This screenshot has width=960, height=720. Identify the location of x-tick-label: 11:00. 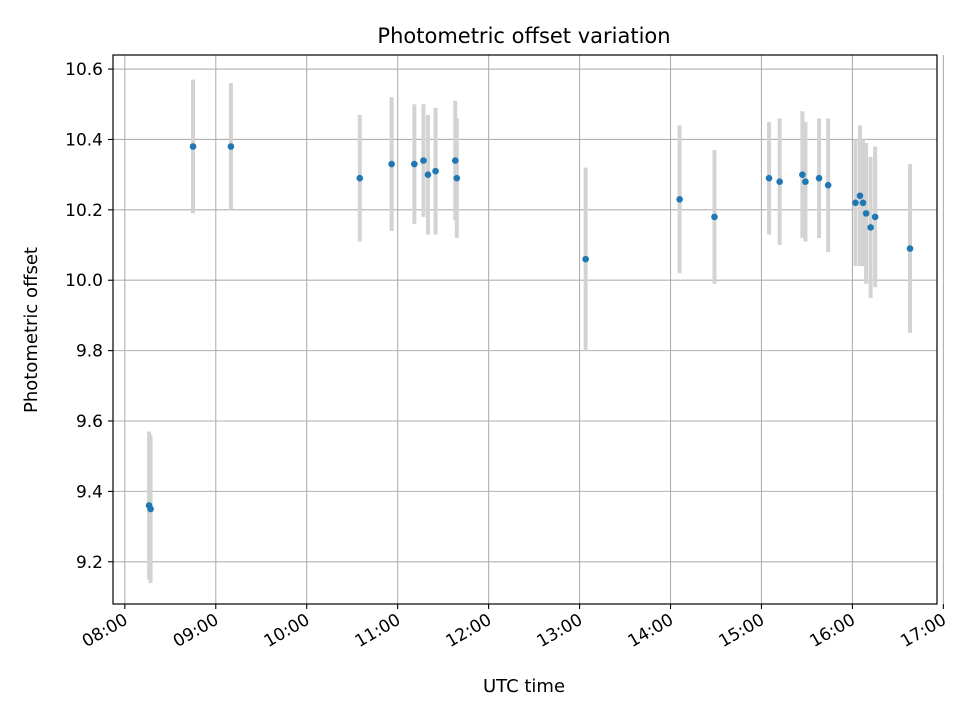
(378, 631).